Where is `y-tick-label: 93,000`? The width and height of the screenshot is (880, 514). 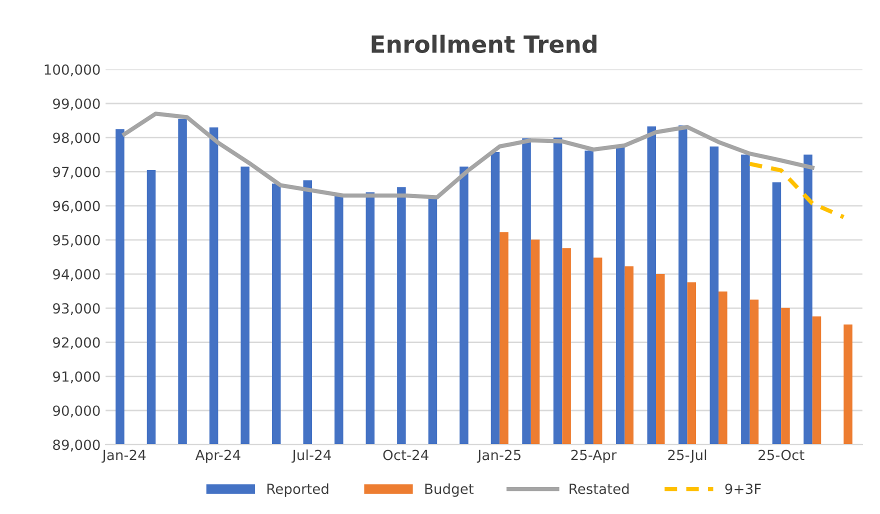 y-tick-label: 93,000 is located at coordinates (76, 309).